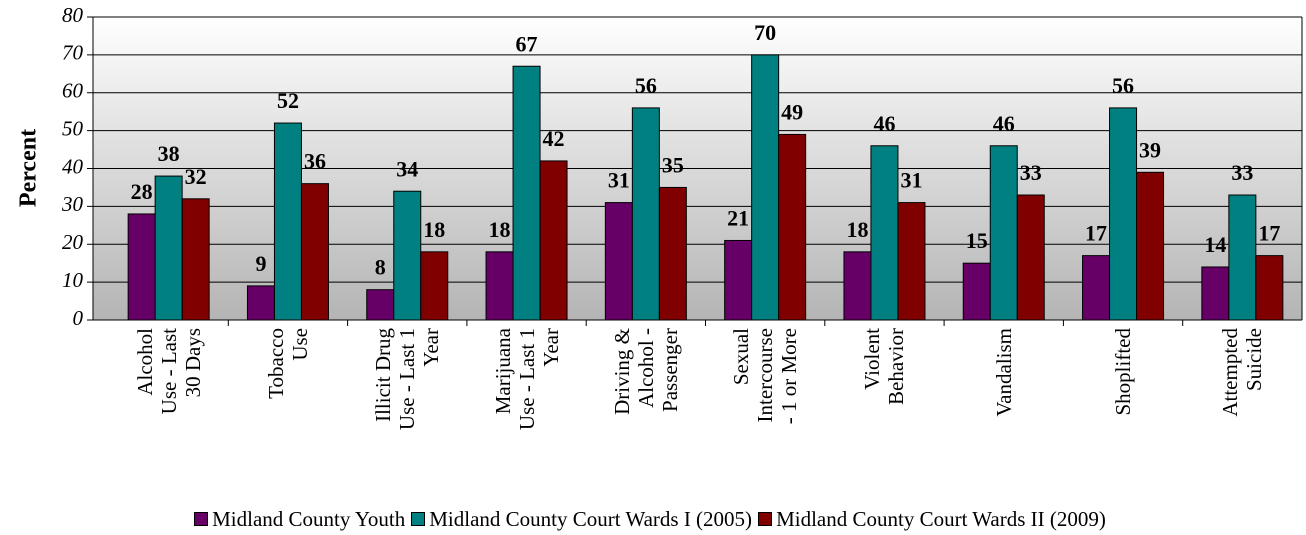 This screenshot has height=535, width=1306. What do you see at coordinates (1242, 172) in the screenshot?
I see `data-label: 33` at bounding box center [1242, 172].